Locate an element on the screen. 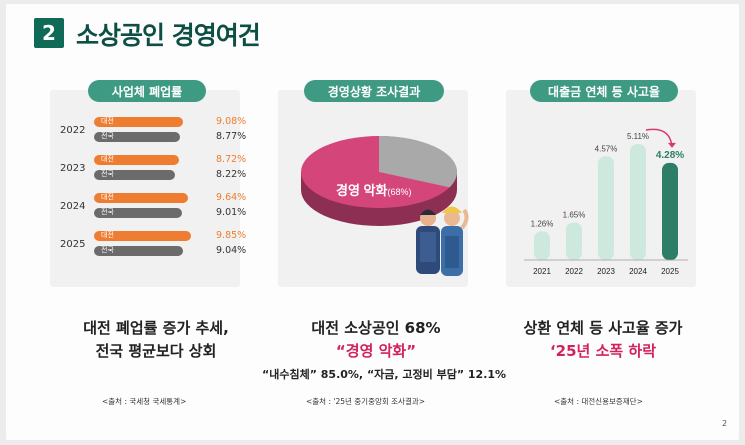 The width and height of the screenshot is (745, 445). survey-source: <출처 : '25년 중기중앙회 조사결과> is located at coordinates (366, 401).